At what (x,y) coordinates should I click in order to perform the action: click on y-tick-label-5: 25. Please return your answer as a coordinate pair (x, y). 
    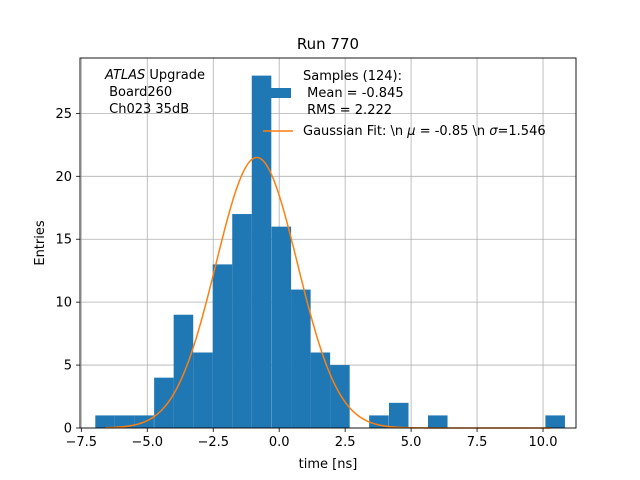
    Looking at the image, I should click on (63, 114).